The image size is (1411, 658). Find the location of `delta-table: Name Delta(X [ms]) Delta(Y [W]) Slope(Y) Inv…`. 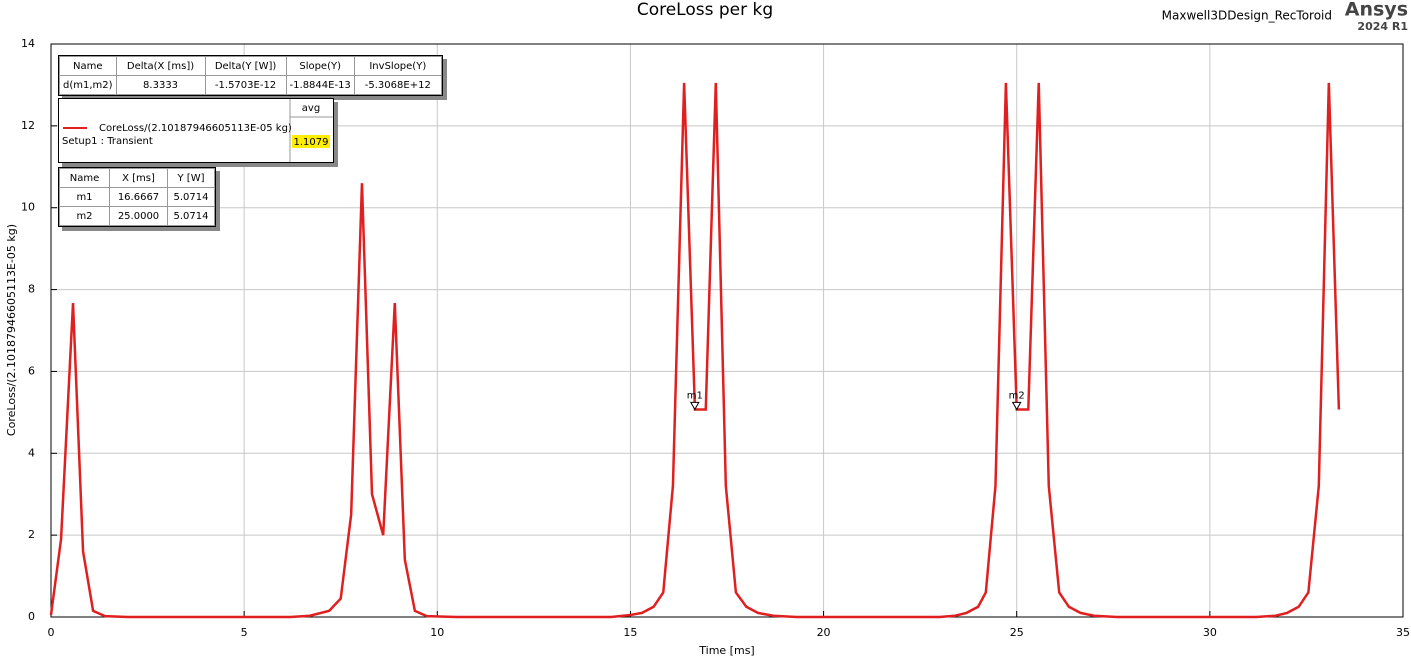

delta-table: Name Delta(X [ms]) Delta(Y [W]) Slope(Y) Inv… is located at coordinates (250, 75).